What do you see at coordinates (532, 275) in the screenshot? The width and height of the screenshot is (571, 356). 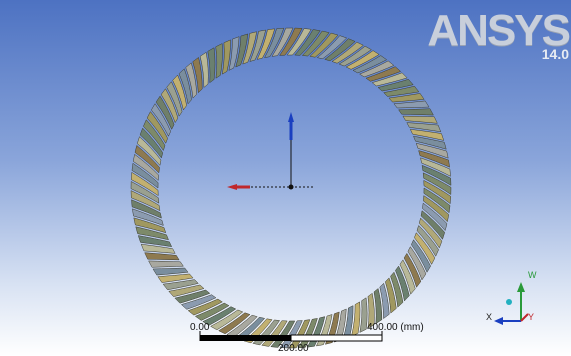 I see `triad-z-label: W` at bounding box center [532, 275].